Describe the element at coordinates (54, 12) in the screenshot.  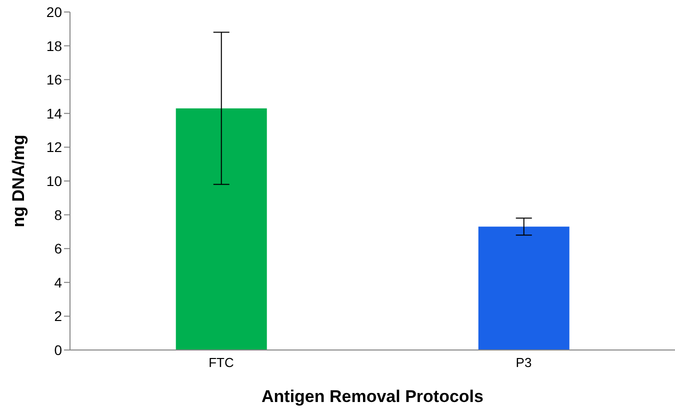
I see `y-tick-label: 20` at that location.